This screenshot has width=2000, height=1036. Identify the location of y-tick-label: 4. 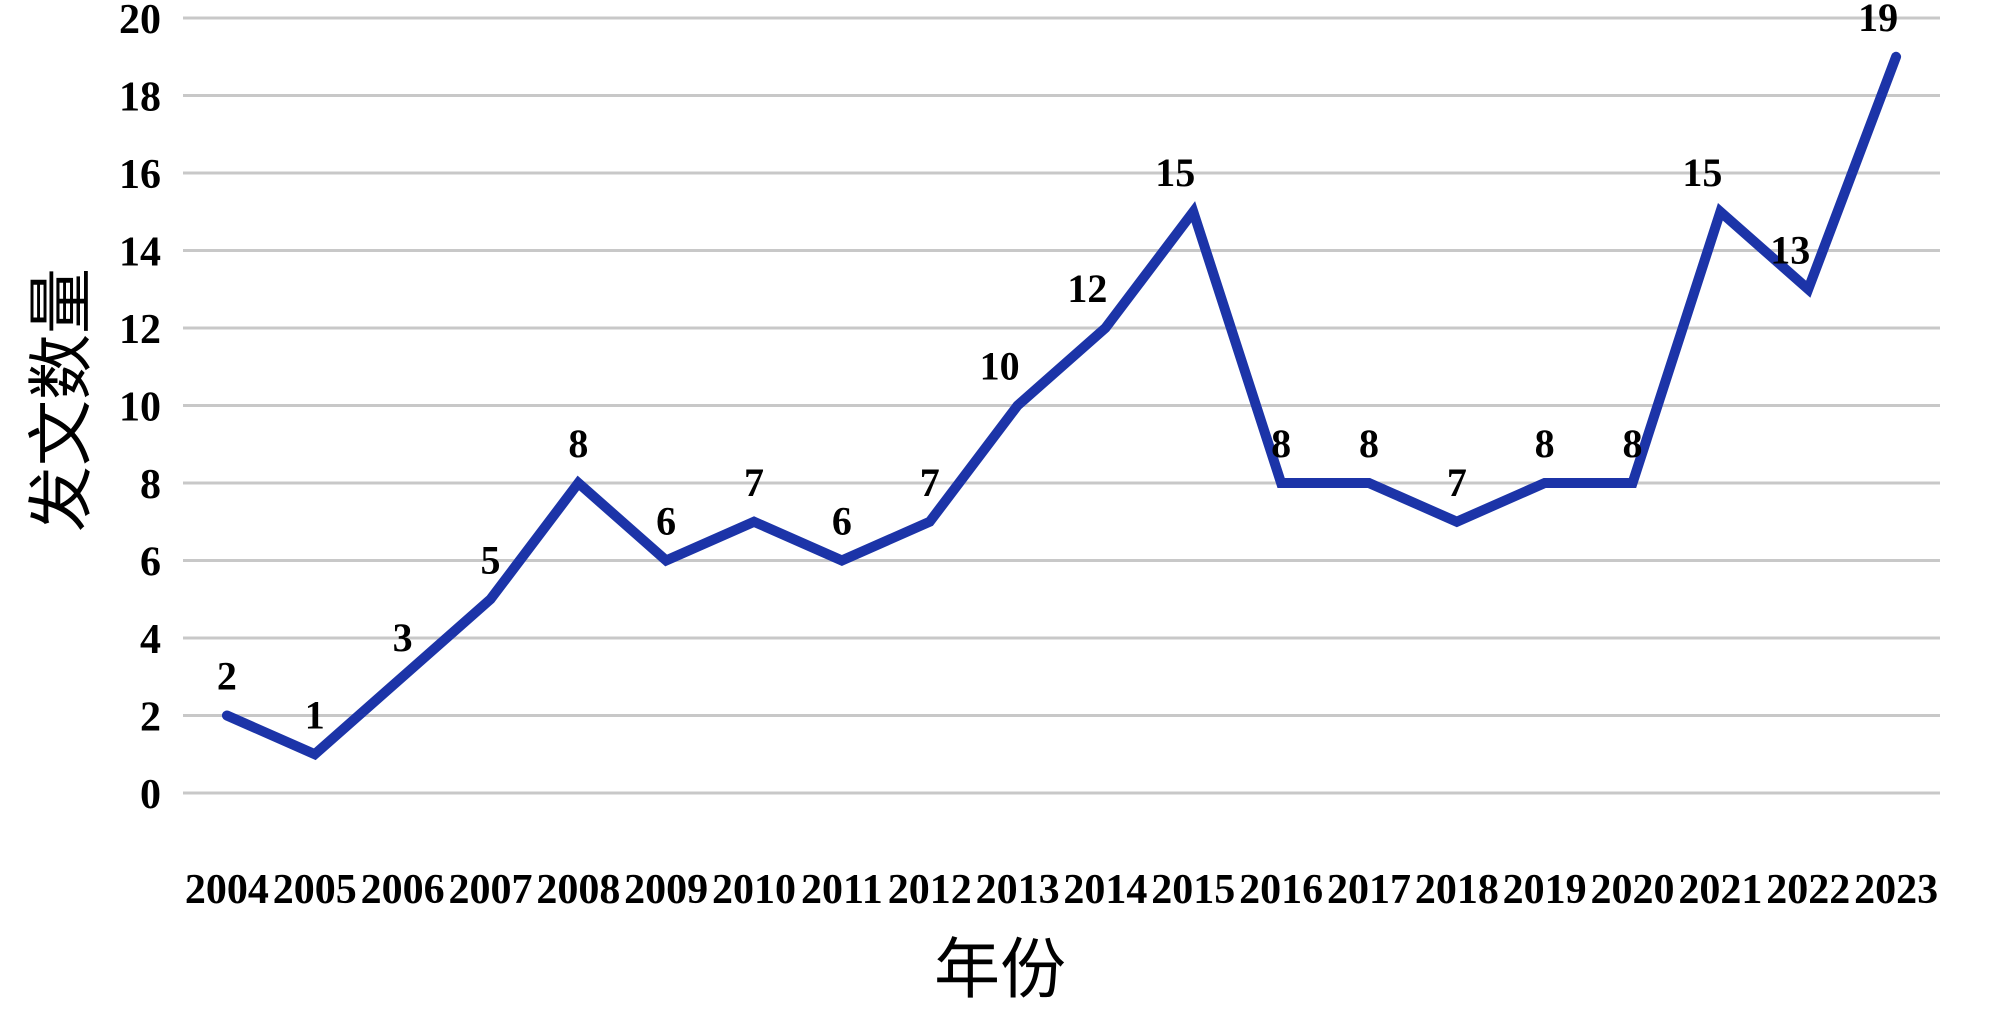
(150, 640).